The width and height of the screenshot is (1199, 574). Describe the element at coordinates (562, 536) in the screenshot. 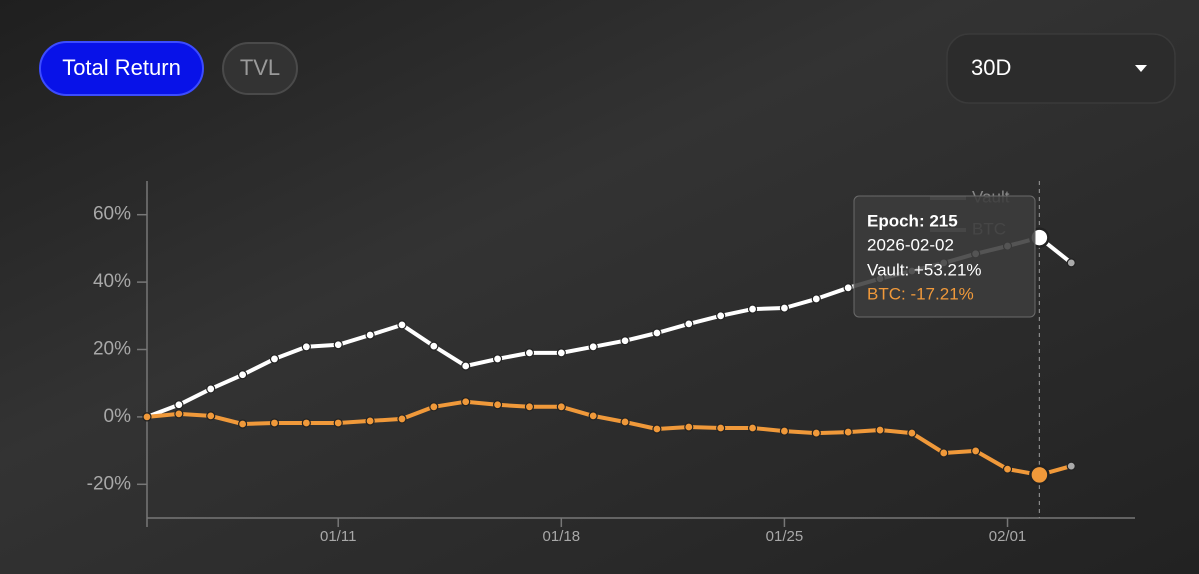

I see `x-tick-label: 01/18` at that location.